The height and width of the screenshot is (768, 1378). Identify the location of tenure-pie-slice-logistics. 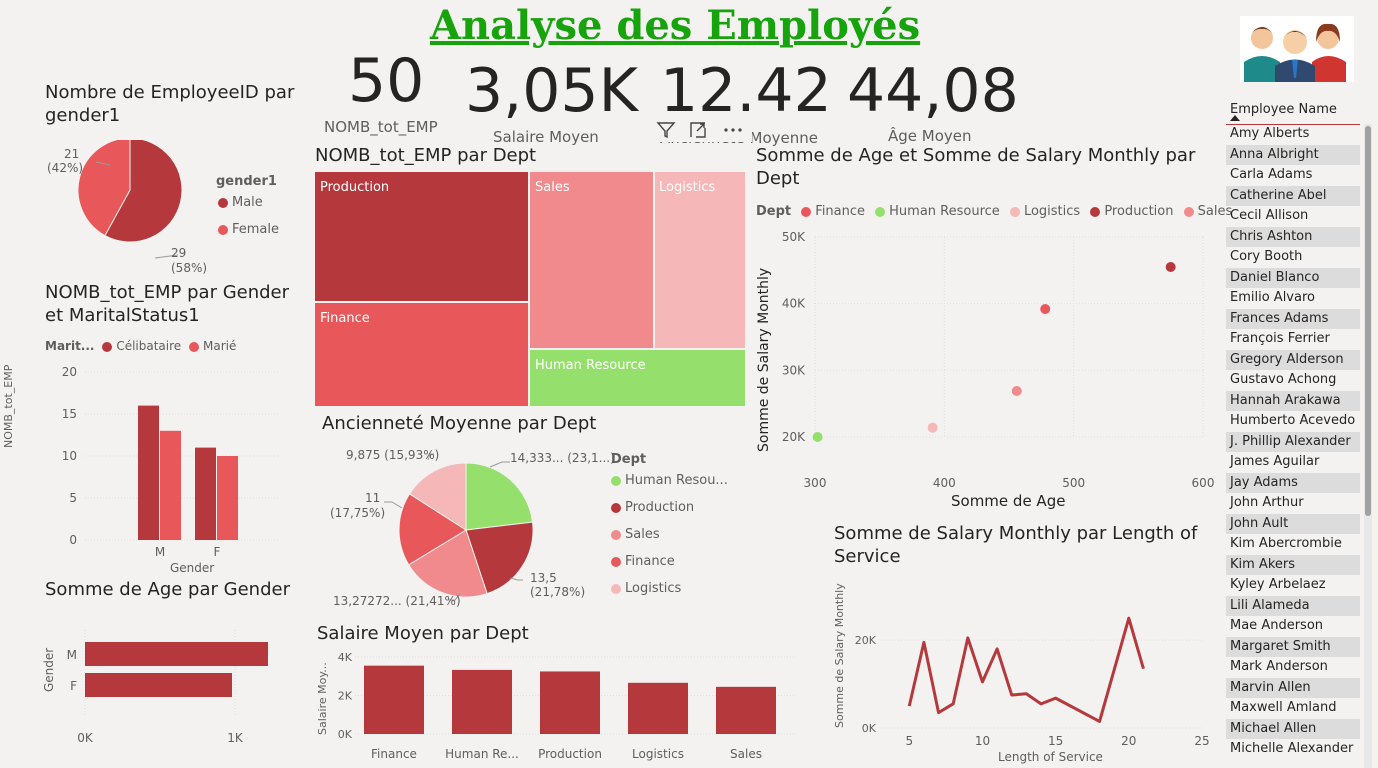
(437, 496).